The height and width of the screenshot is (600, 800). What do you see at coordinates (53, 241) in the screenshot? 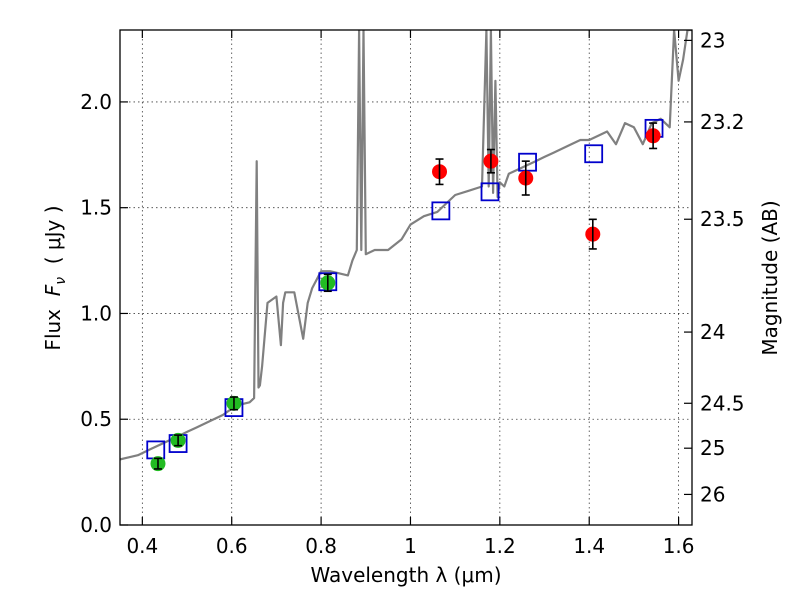
I see `y-axis-label-suffix: ( μJy )` at bounding box center [53, 241].